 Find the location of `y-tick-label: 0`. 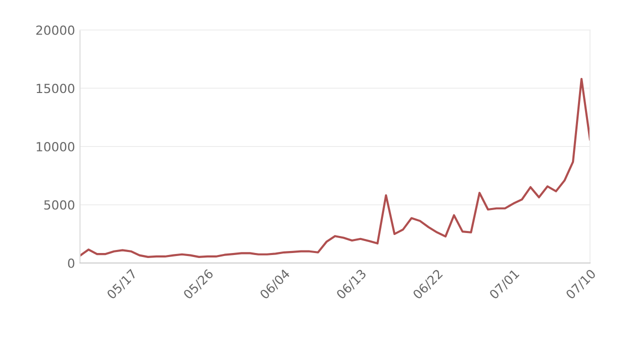

y-tick-label: 0 is located at coordinates (71, 263).